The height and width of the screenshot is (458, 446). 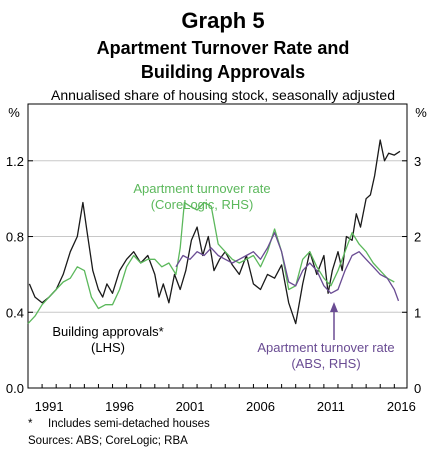 What do you see at coordinates (202, 204) in the screenshot?
I see `corelogic-label-line2: (CoreLogic, RHS)` at bounding box center [202, 204].